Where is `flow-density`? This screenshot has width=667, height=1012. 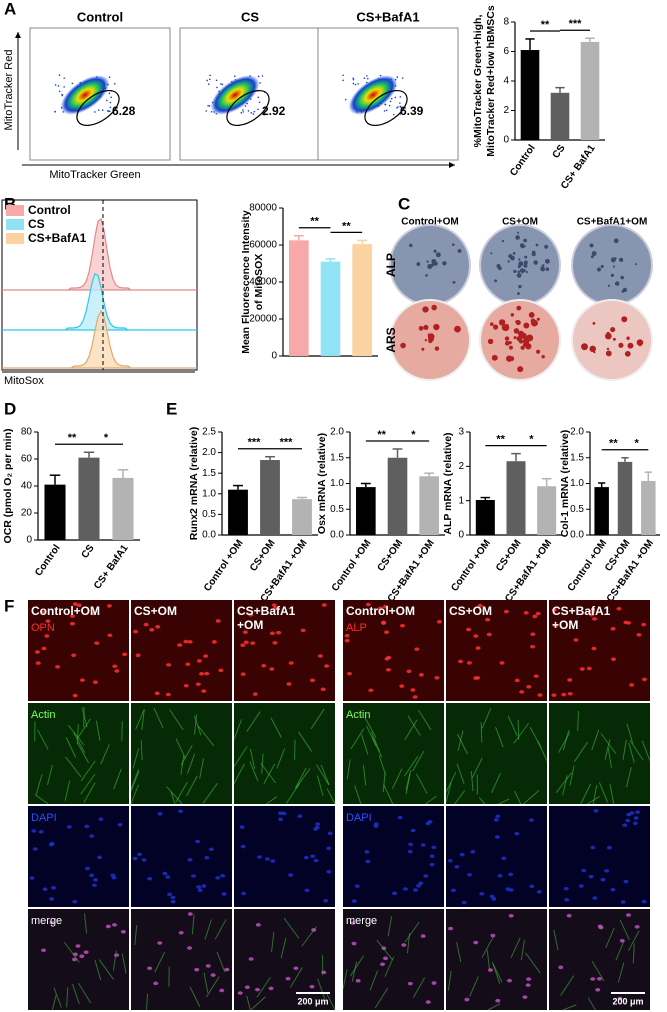 flow-density is located at coordinates (373, 95).